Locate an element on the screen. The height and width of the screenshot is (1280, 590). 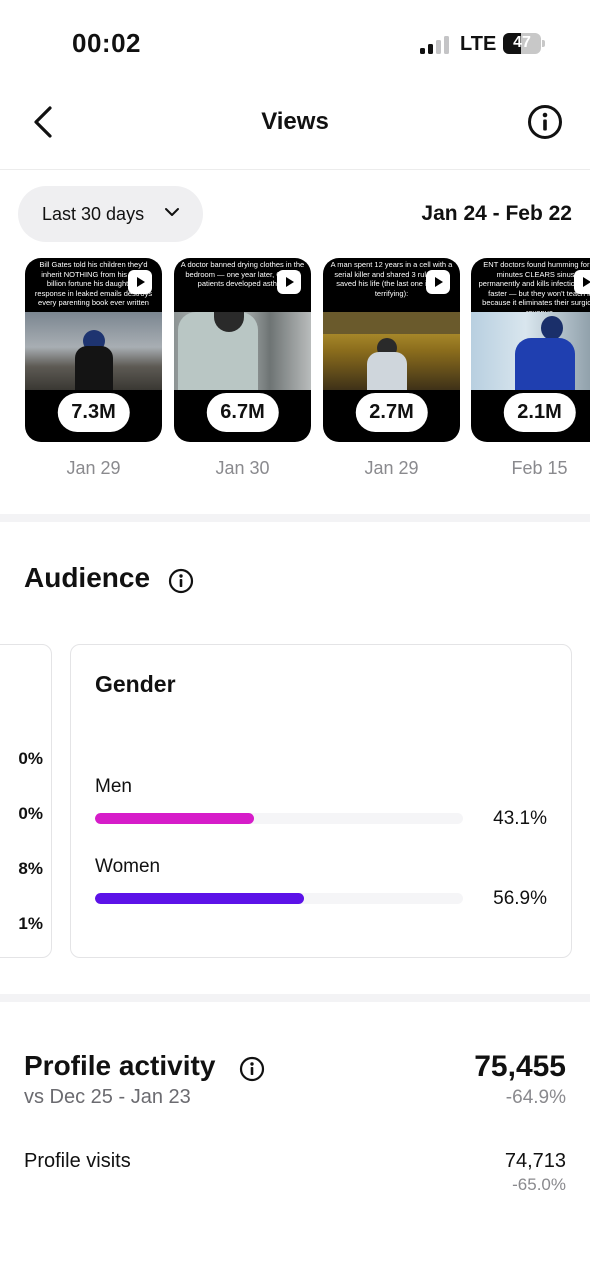
date-range-label: Last 30 days is located at coordinates (93, 214).